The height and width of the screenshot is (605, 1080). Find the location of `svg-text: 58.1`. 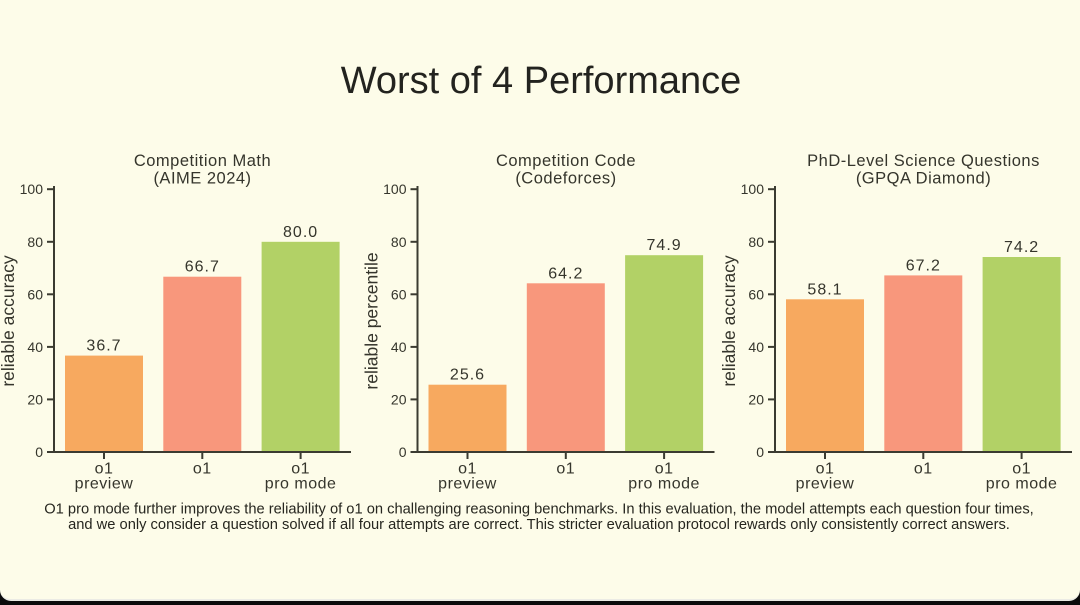

svg-text: 58.1 is located at coordinates (824, 289).